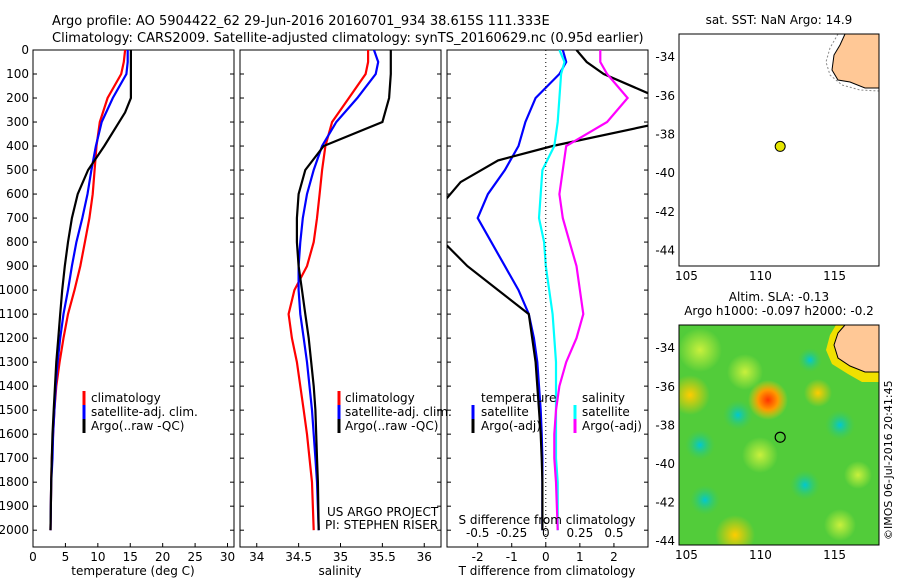 The height and width of the screenshot is (584, 900). Describe the element at coordinates (424, 557) in the screenshot. I see `x-tick-label: 36` at that location.